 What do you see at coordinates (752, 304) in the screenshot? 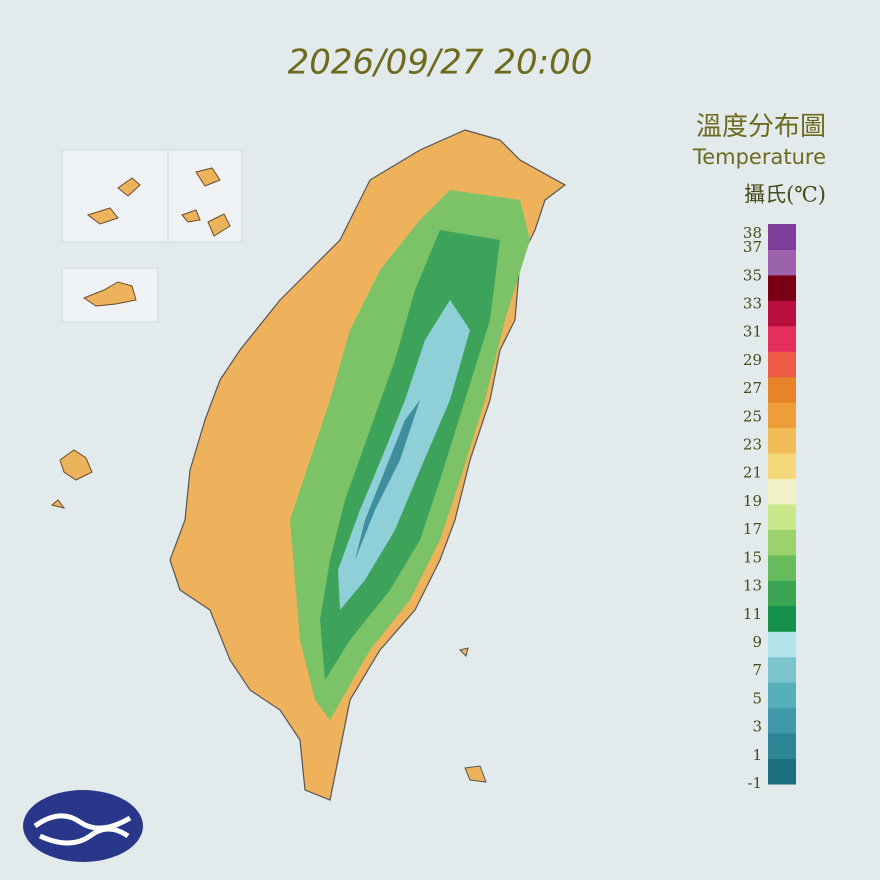
I see `scale-label: 33` at bounding box center [752, 304].